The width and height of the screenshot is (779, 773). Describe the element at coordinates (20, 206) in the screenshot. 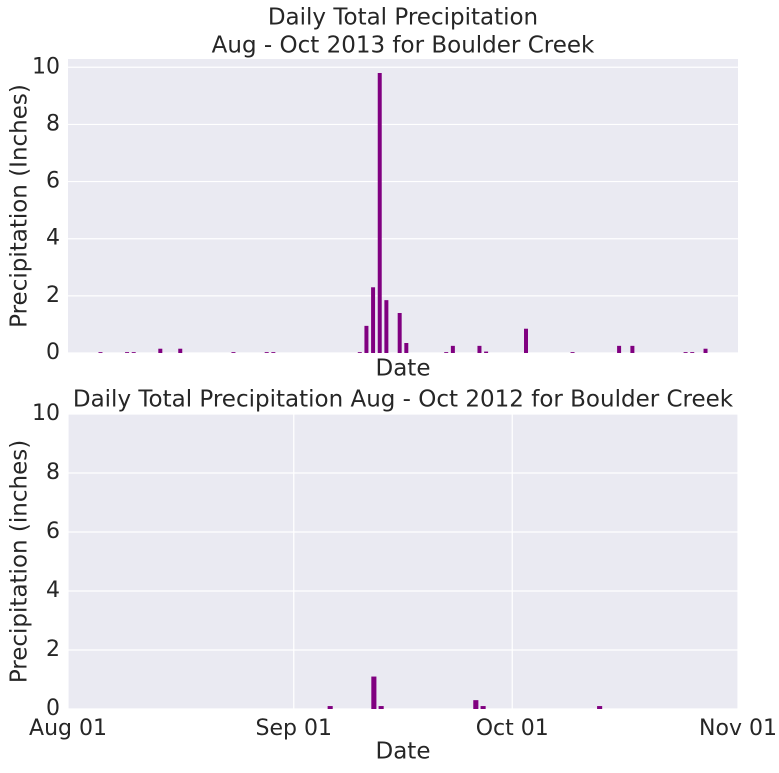

I see `y-axis-label: Precipitation (Inches)` at that location.